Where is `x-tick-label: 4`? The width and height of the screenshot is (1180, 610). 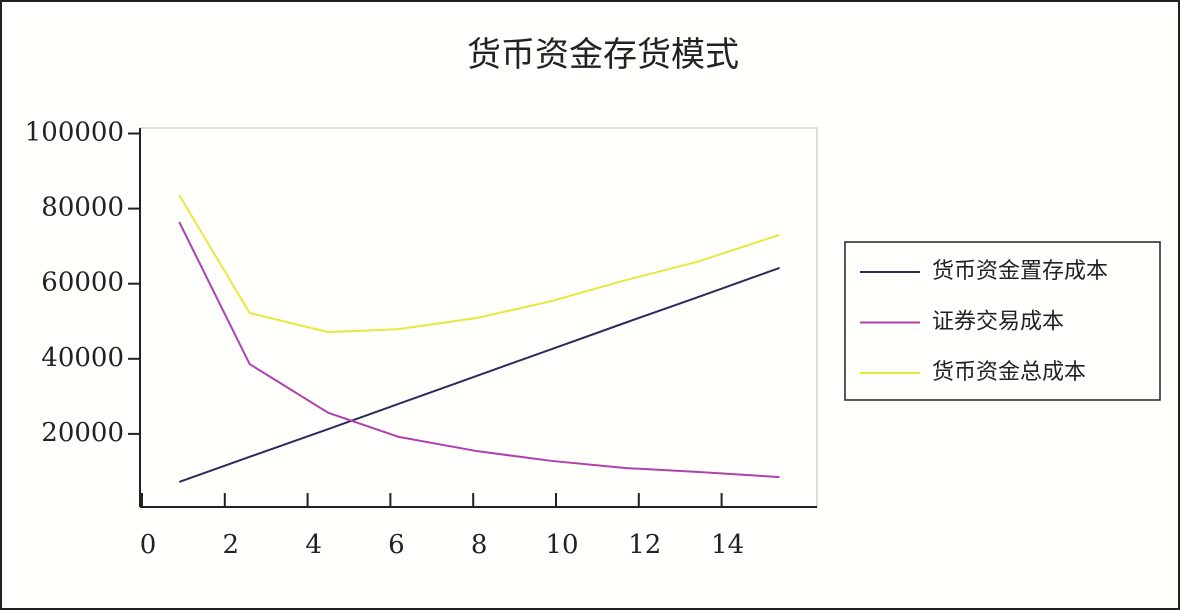 x-tick-label: 4 is located at coordinates (313, 545).